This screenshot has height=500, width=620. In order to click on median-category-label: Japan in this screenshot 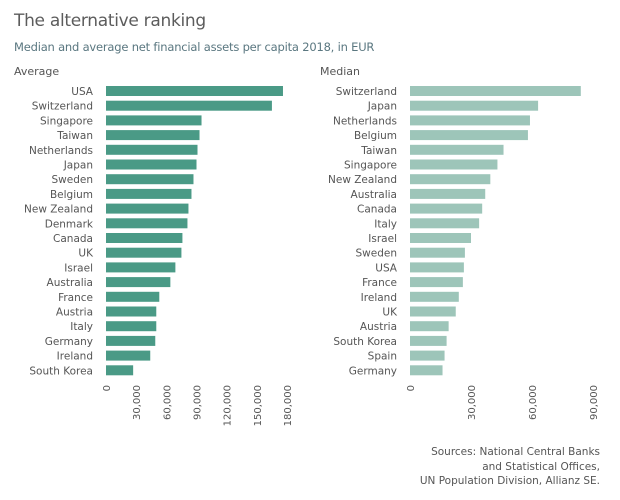, I will do `click(382, 107)`.